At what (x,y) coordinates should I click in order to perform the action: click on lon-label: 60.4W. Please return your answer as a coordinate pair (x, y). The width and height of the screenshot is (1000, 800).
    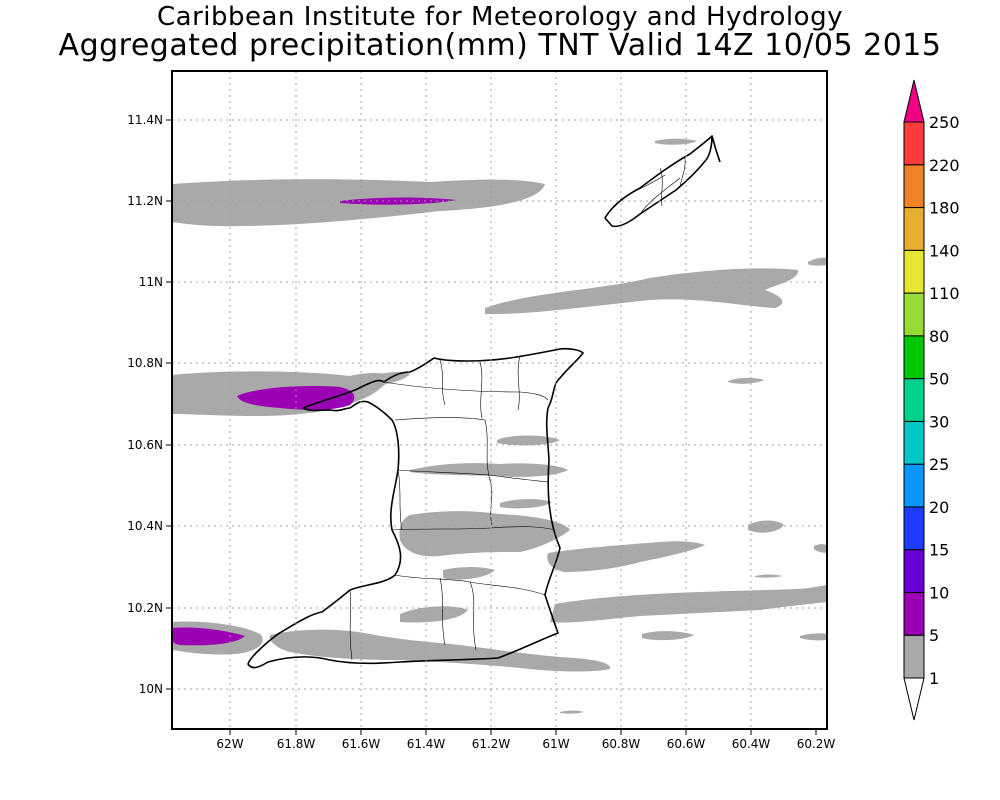
    Looking at the image, I should click on (751, 744).